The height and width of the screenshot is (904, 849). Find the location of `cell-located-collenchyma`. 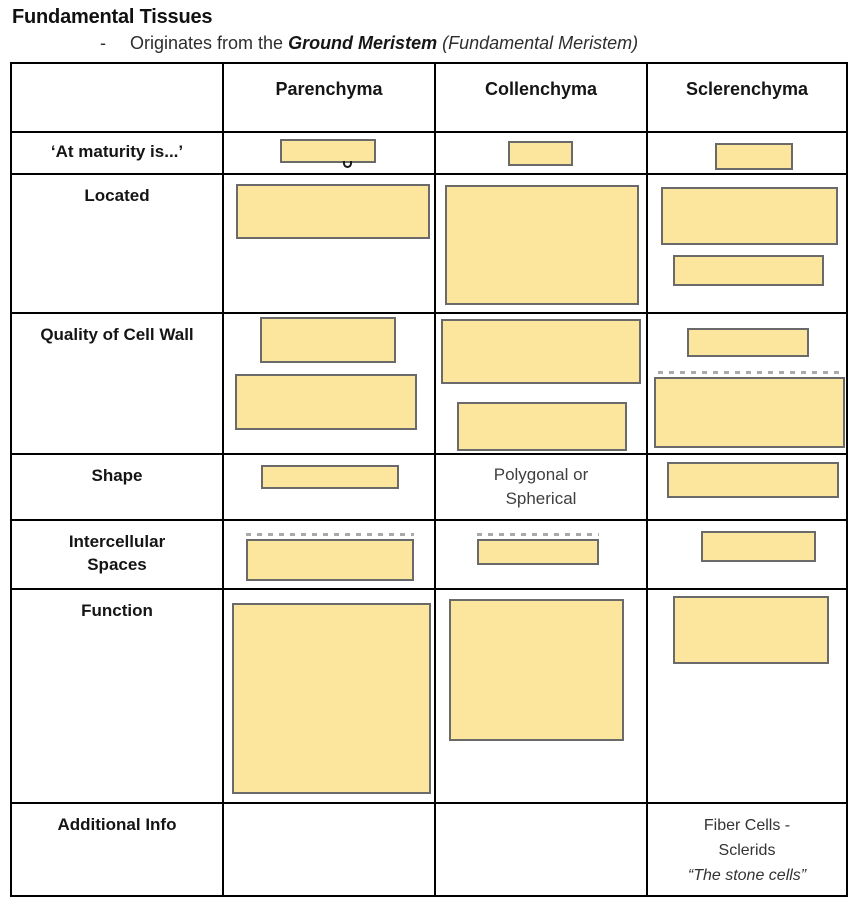

cell-located-collenchyma is located at coordinates (542, 244).